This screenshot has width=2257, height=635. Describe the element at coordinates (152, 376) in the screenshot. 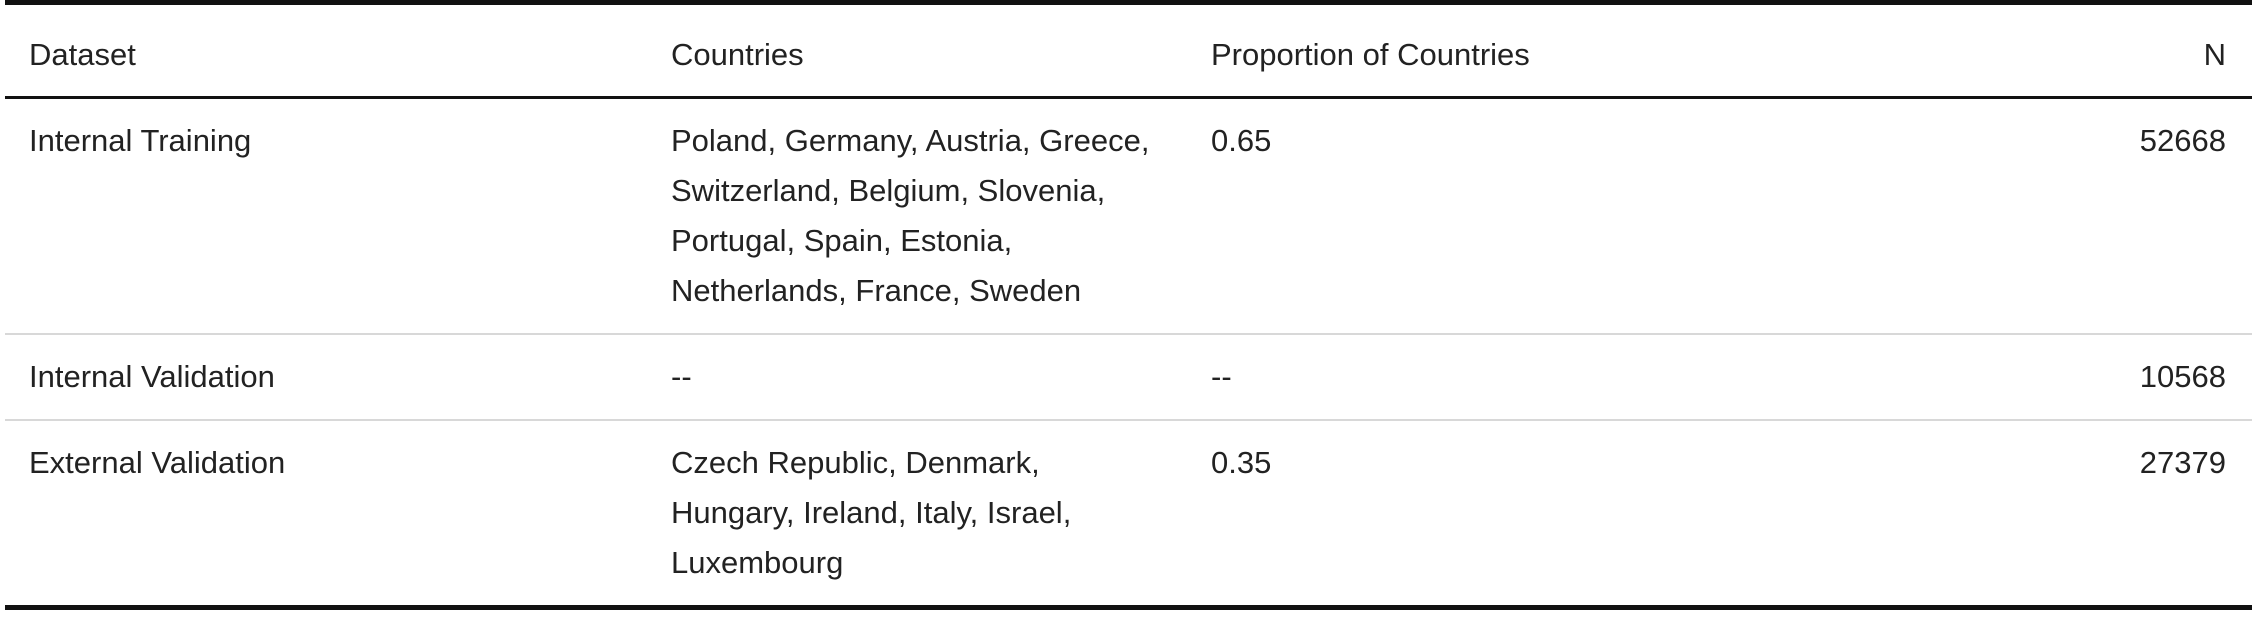

I see `cell-dataset: Internal Validation` at that location.